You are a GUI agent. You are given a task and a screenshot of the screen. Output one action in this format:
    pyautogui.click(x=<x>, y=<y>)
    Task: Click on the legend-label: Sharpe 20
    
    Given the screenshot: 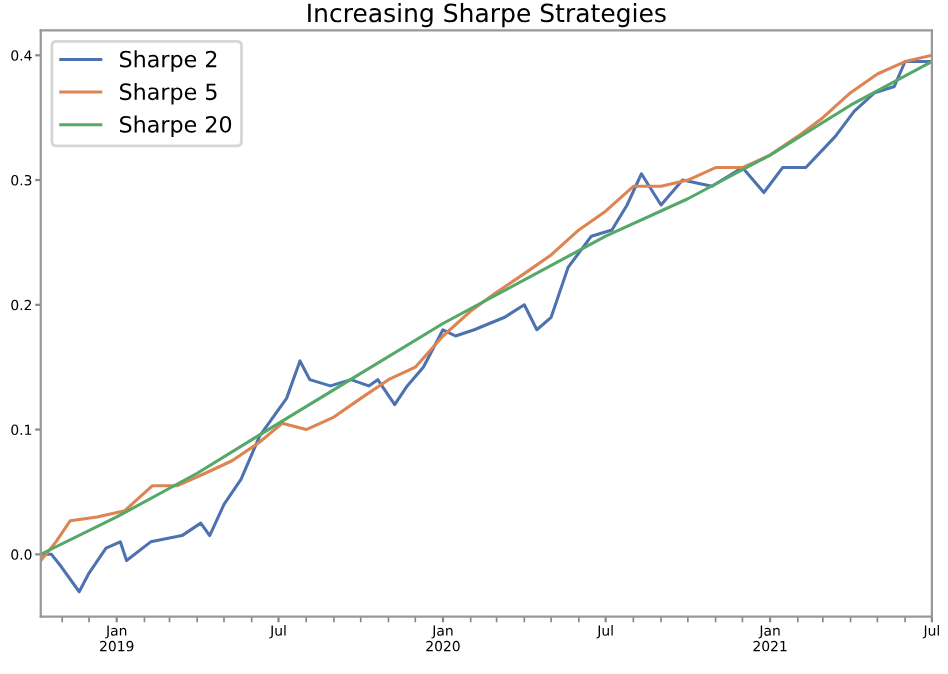 What is the action you would take?
    pyautogui.click(x=176, y=126)
    